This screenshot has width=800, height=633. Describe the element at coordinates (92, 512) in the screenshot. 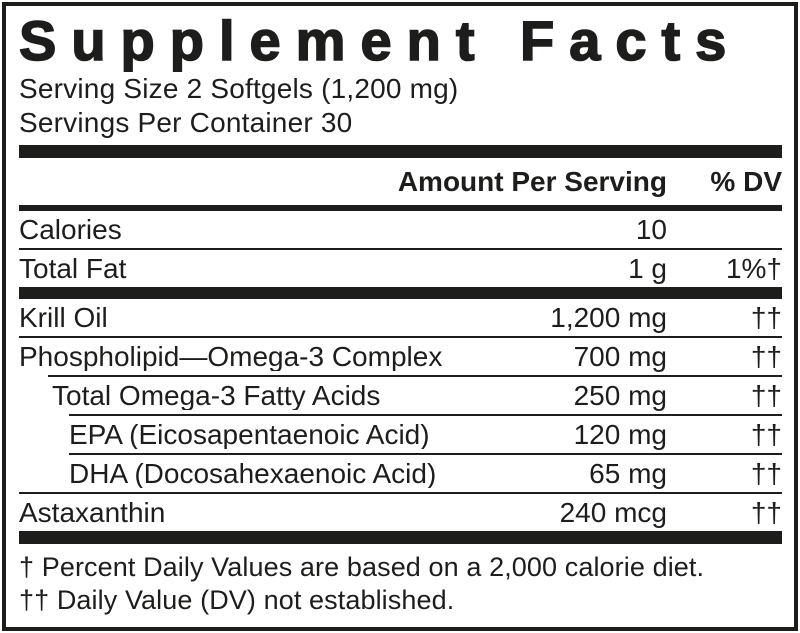

I see `row-name: Astaxanthin` at that location.